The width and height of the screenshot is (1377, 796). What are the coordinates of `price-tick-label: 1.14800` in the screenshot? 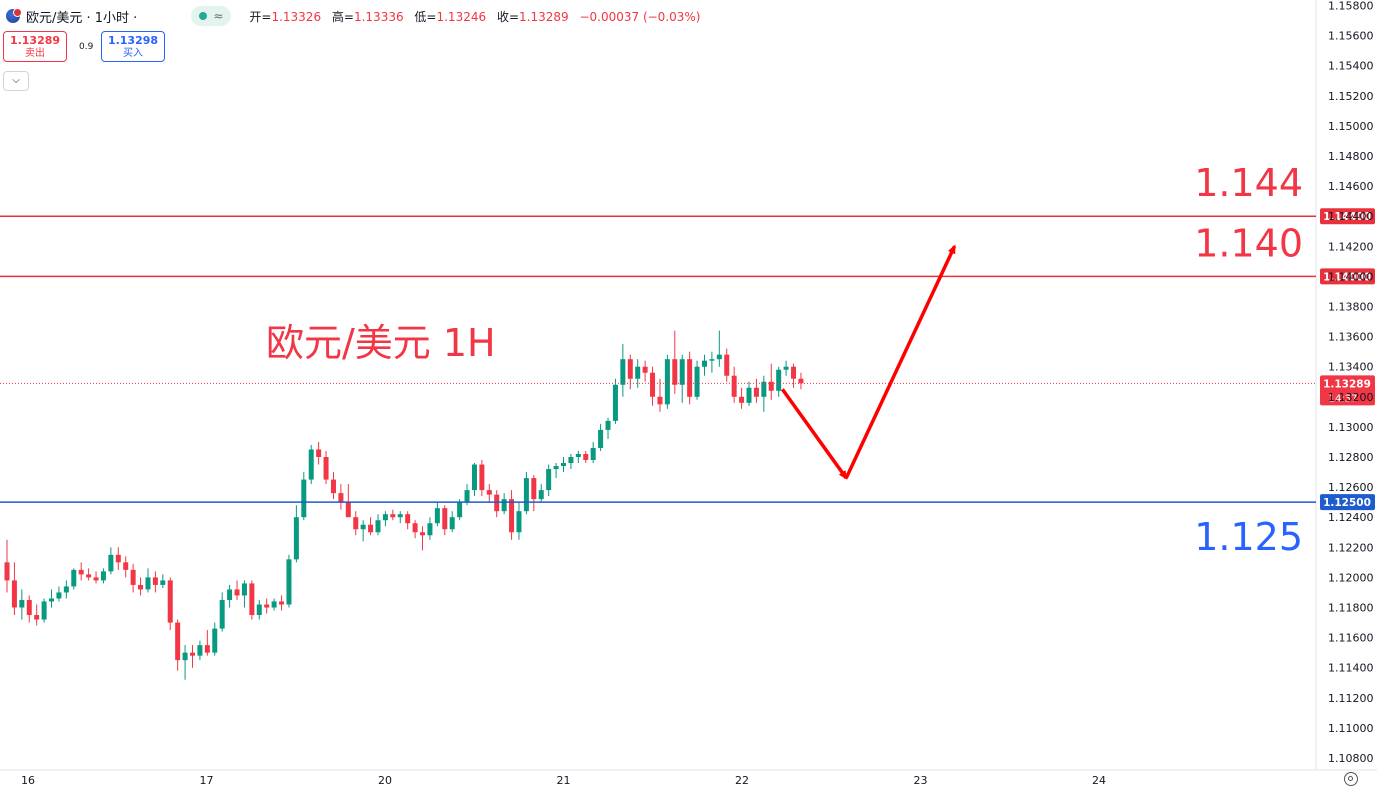 It's located at (1351, 156).